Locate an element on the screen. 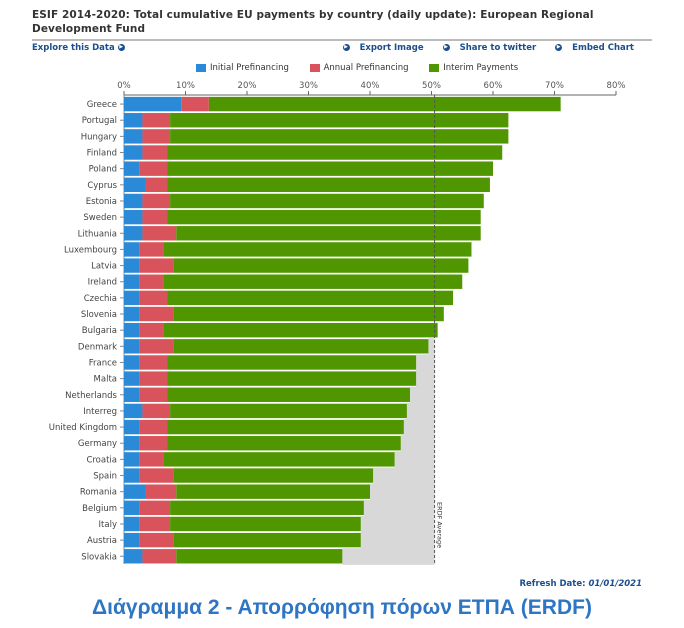 Image resolution: width=684 pixels, height=628 pixels. category-label: Malta is located at coordinates (105, 380).